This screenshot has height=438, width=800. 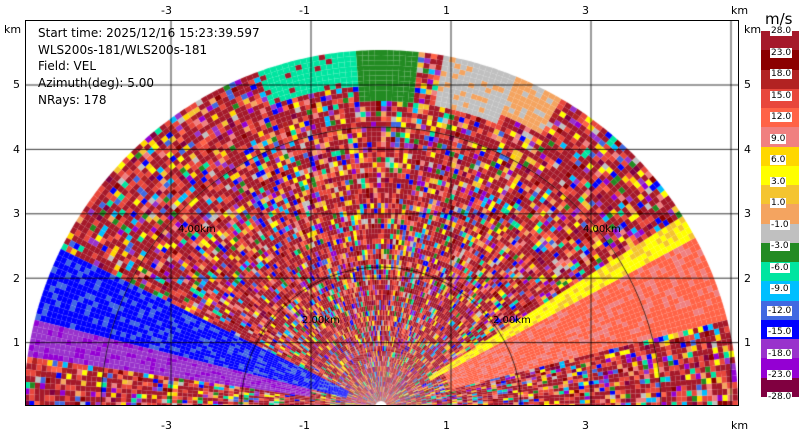 I want to click on y-tick-right: 2, so click(x=747, y=278).